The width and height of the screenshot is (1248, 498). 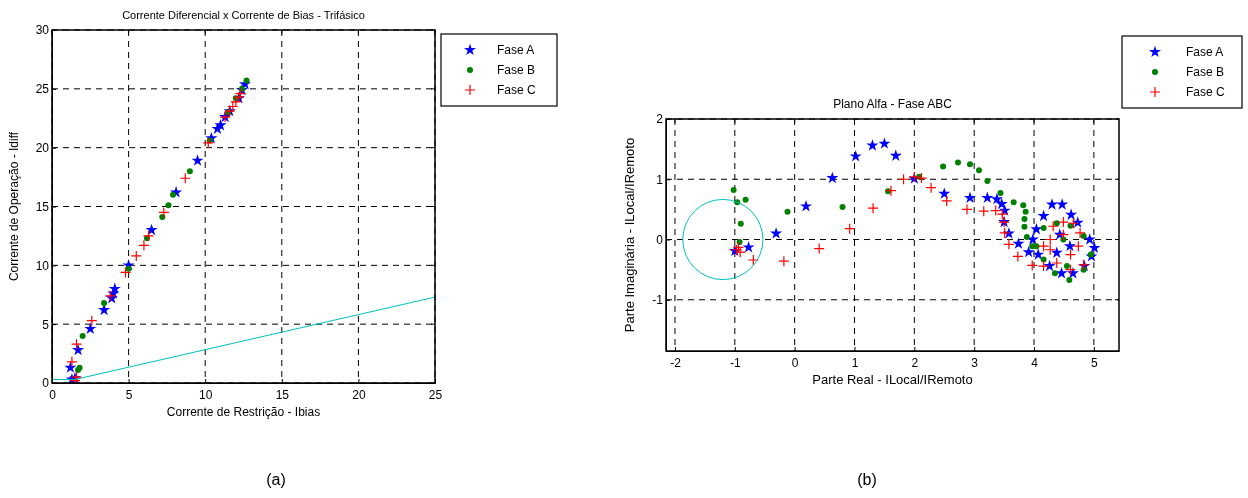 What do you see at coordinates (14, 206) in the screenshot?
I see `y-axis-title: Corrente de Operação - Idiff` at bounding box center [14, 206].